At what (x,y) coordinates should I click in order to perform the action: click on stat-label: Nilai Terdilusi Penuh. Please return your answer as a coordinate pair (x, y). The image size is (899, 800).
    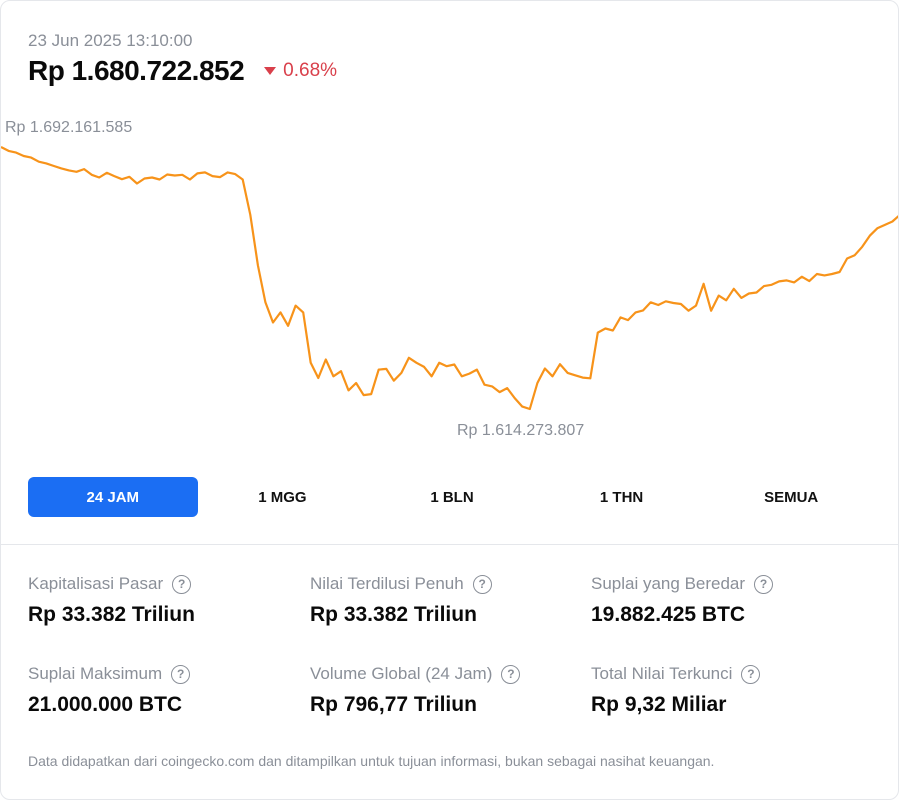
    Looking at the image, I should click on (387, 583).